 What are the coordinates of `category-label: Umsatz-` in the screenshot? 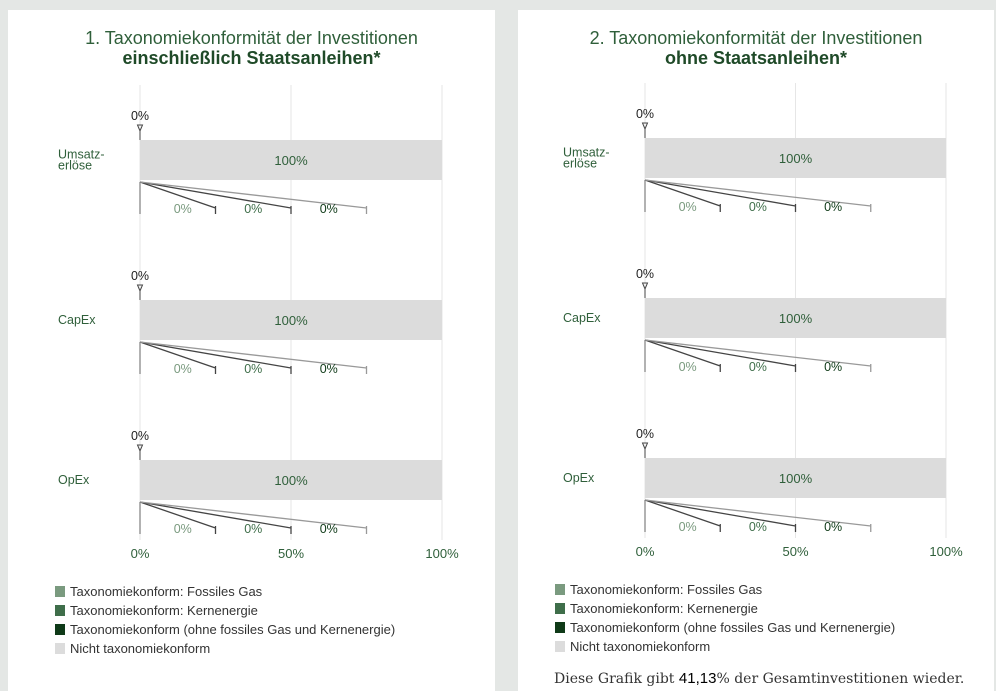 It's located at (81, 155).